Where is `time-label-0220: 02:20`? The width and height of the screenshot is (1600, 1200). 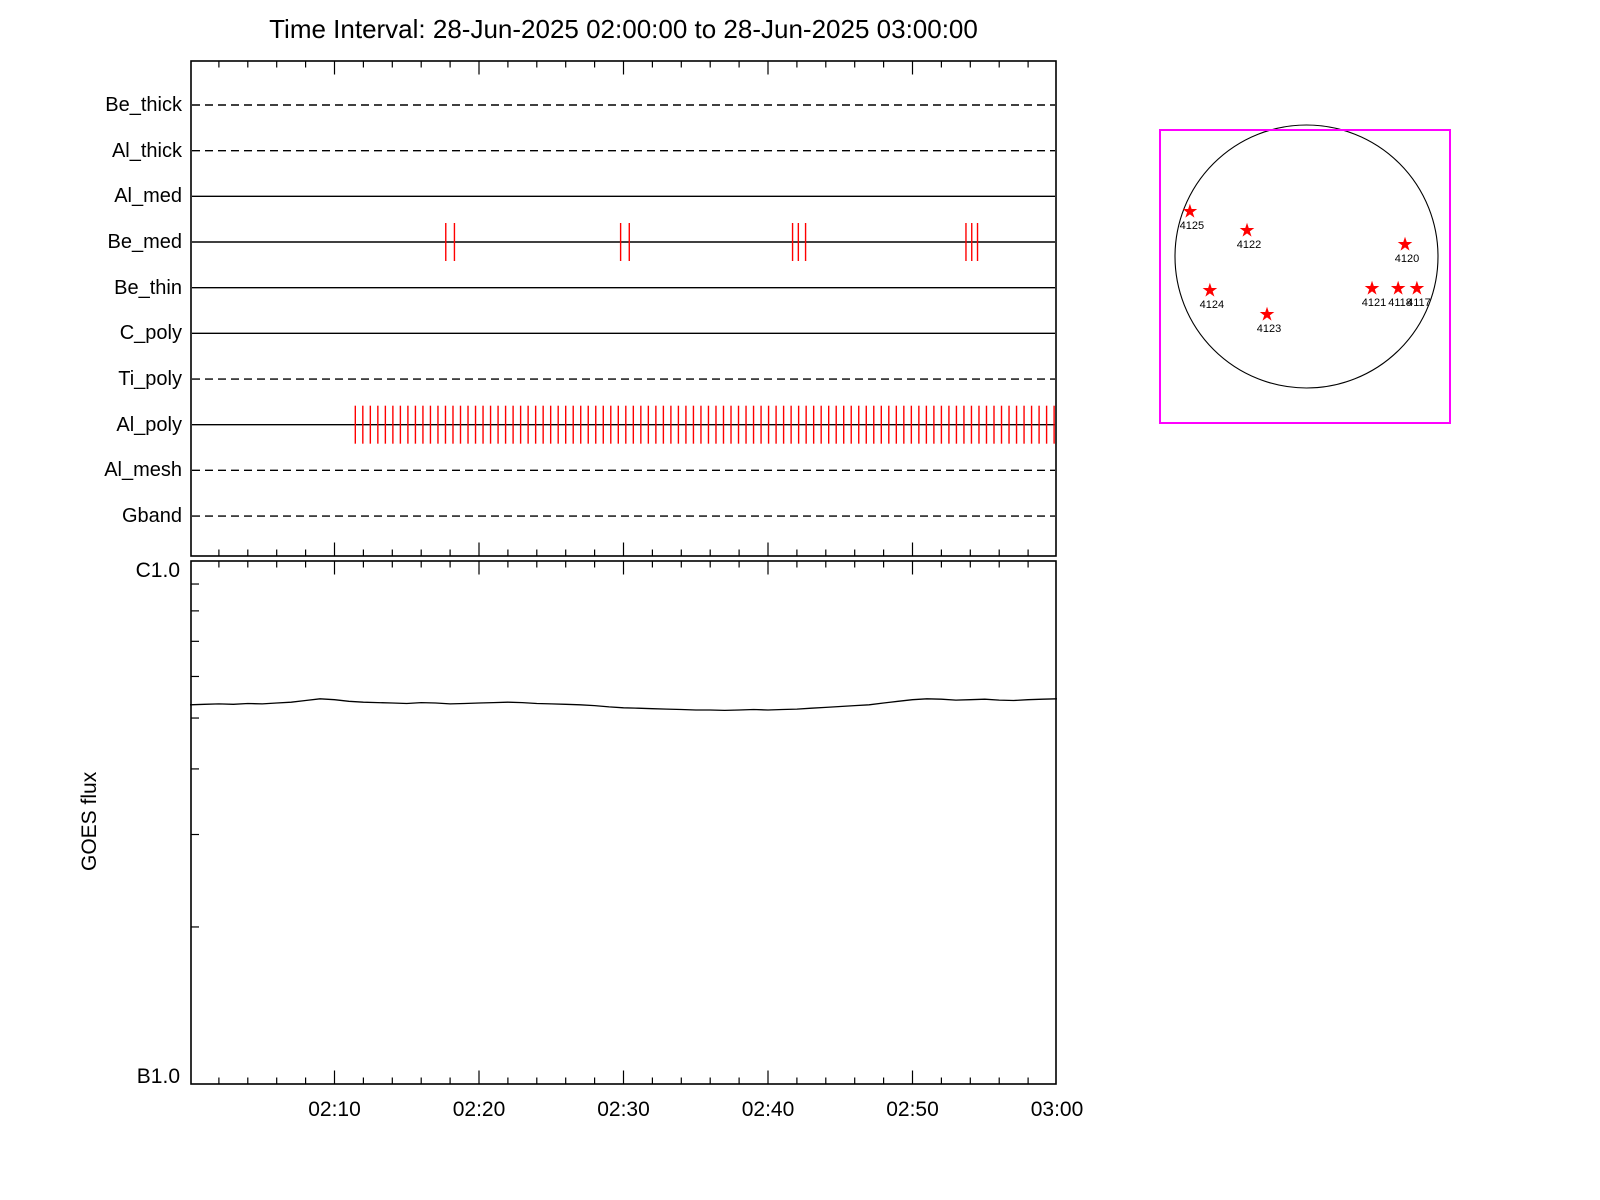 time-label-0220: 02:20 is located at coordinates (479, 1109).